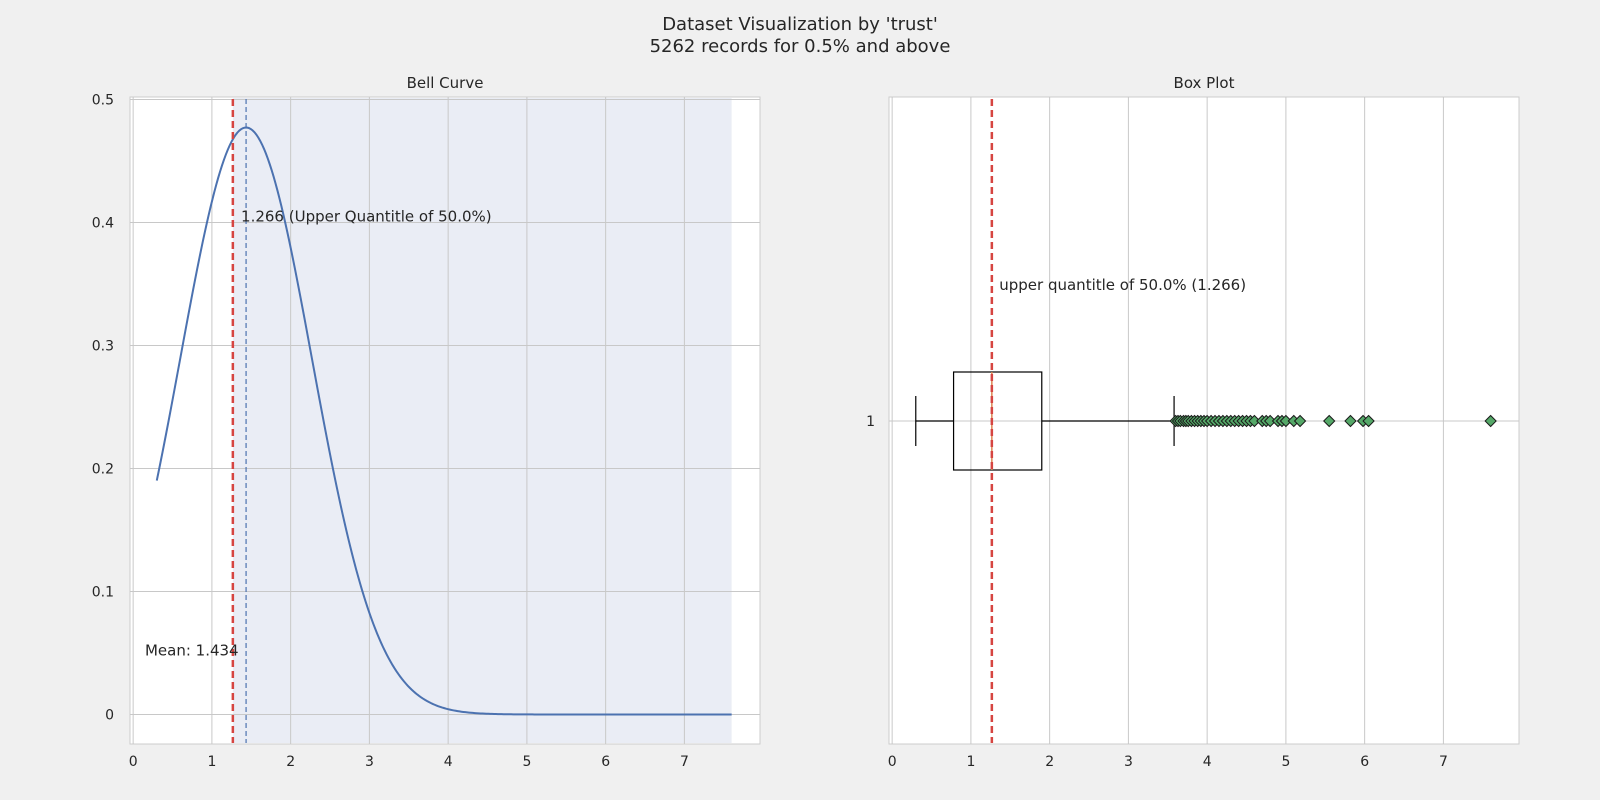 The width and height of the screenshot is (1600, 800). I want to click on bell-x-tick-label: 4, so click(448, 762).